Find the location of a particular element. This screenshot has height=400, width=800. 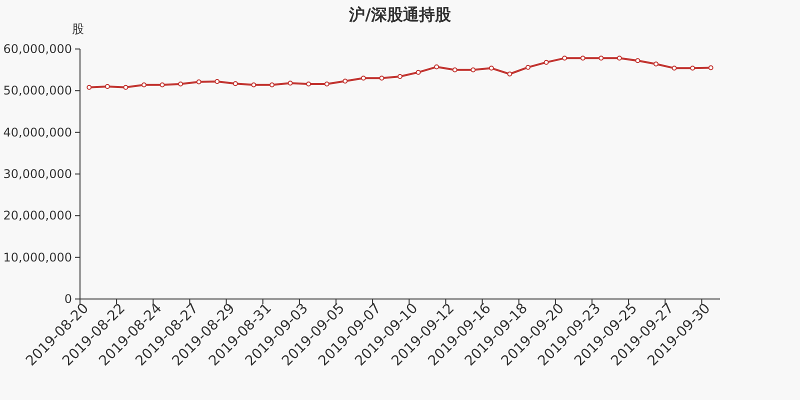

y-tick-label: 0 is located at coordinates (68, 299).